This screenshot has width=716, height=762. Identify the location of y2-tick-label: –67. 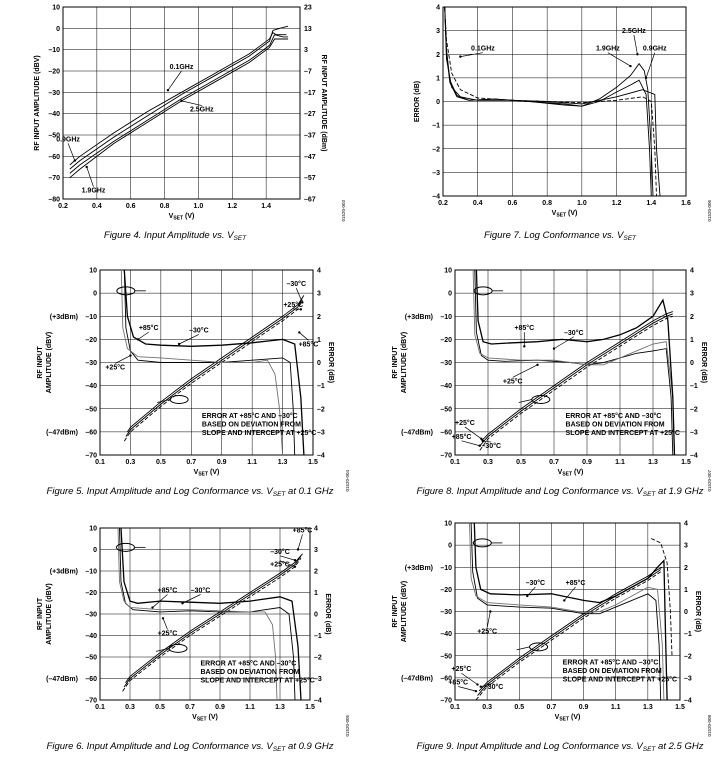
(310, 200).